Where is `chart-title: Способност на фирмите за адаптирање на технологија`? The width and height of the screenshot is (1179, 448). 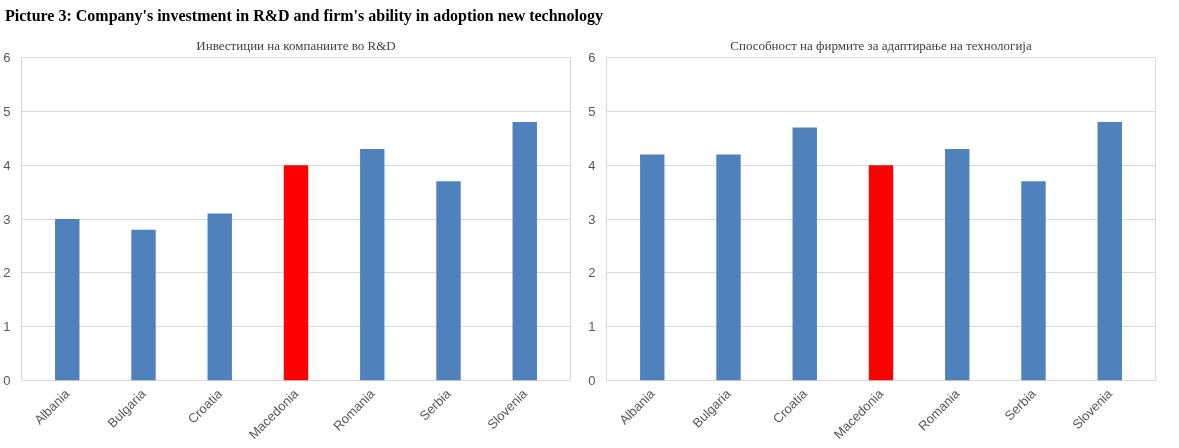 chart-title: Способност на фирмите за адаптирање на технологија is located at coordinates (881, 45).